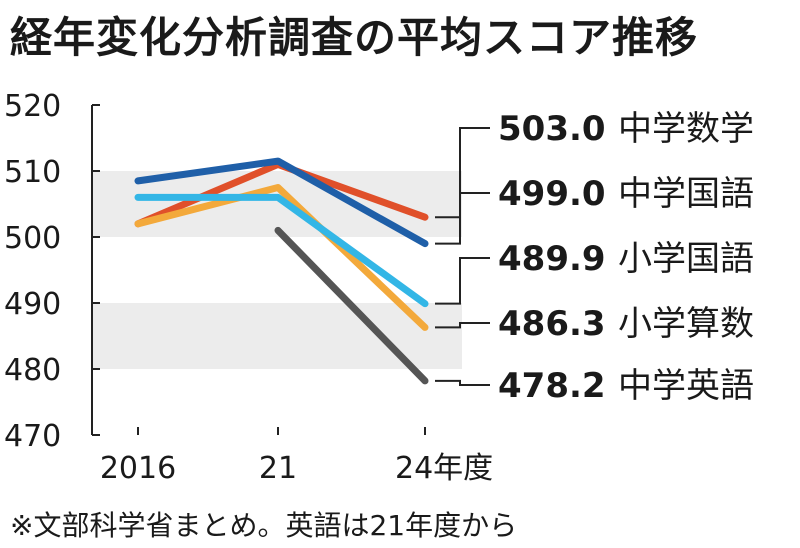 The height and width of the screenshot is (548, 800). I want to click on series-name: 中学数学, so click(686, 129).